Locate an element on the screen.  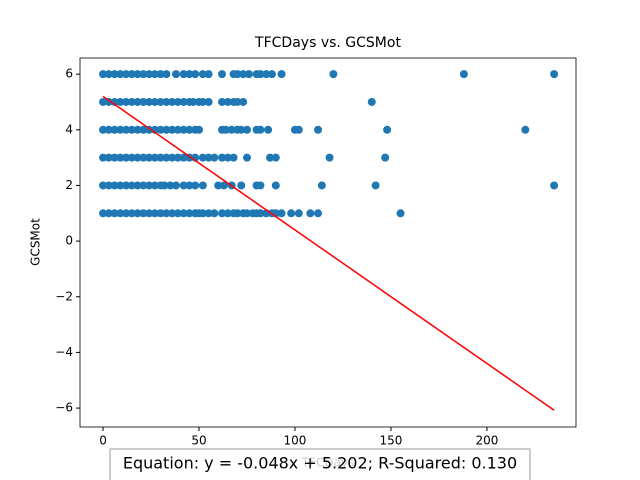
y-tick-label: −4 is located at coordinates (64, 352).